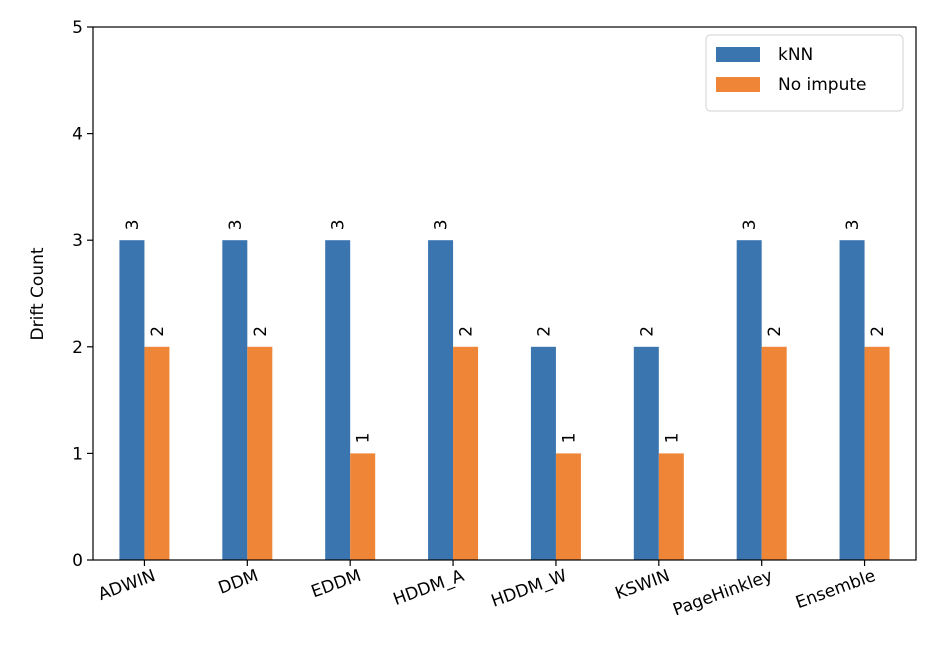  Describe the element at coordinates (877, 453) in the screenshot. I see `bar-no-impute-ensemble` at that location.